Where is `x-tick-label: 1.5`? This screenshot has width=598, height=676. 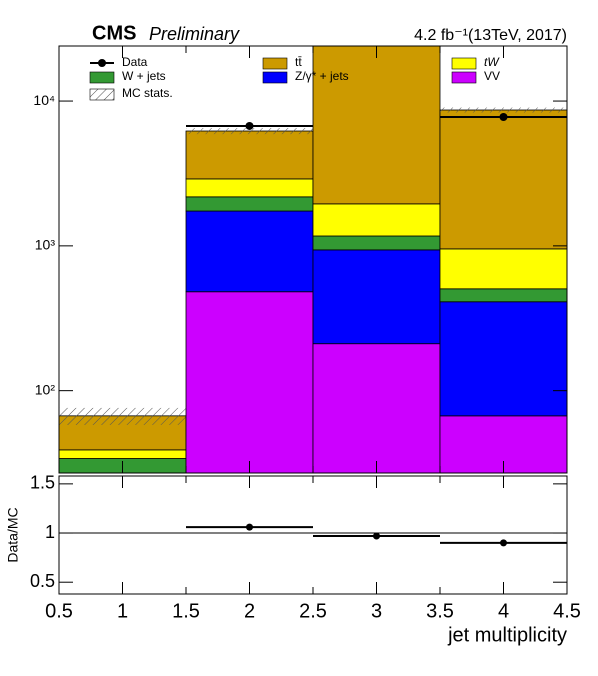 x-tick-label: 1.5 is located at coordinates (186, 611).